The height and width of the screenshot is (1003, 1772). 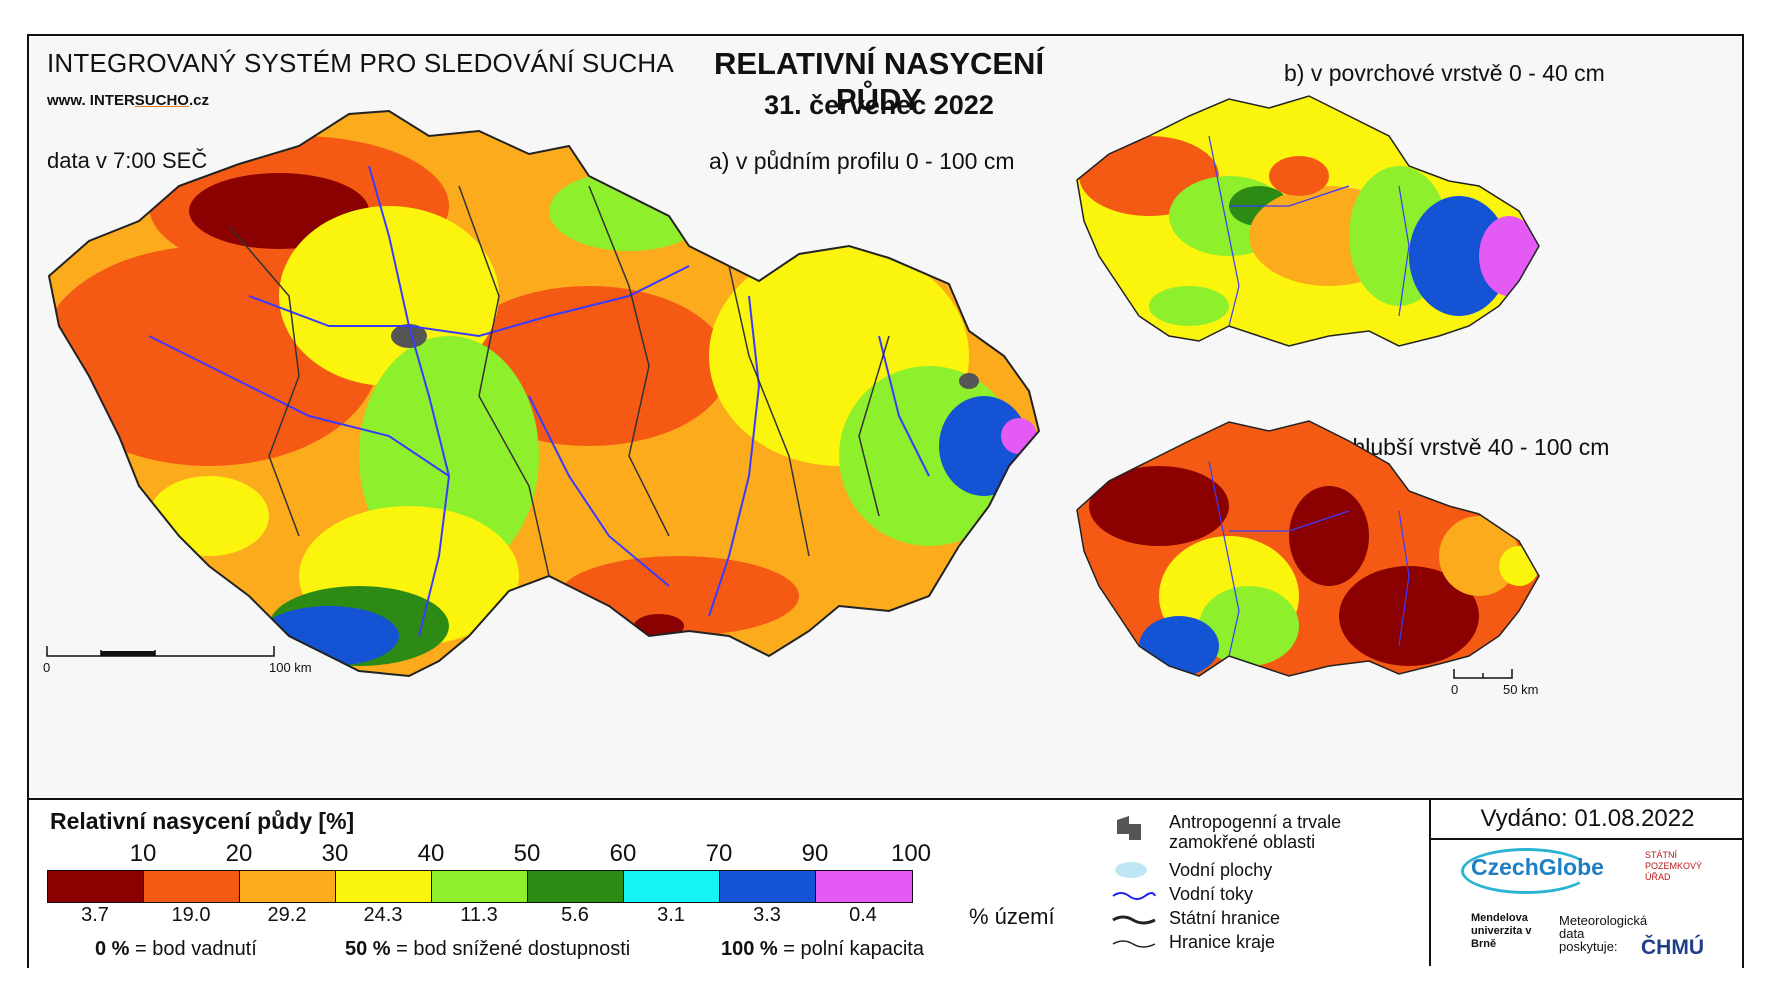 I want to click on state-border-c, so click(x=1308, y=548).